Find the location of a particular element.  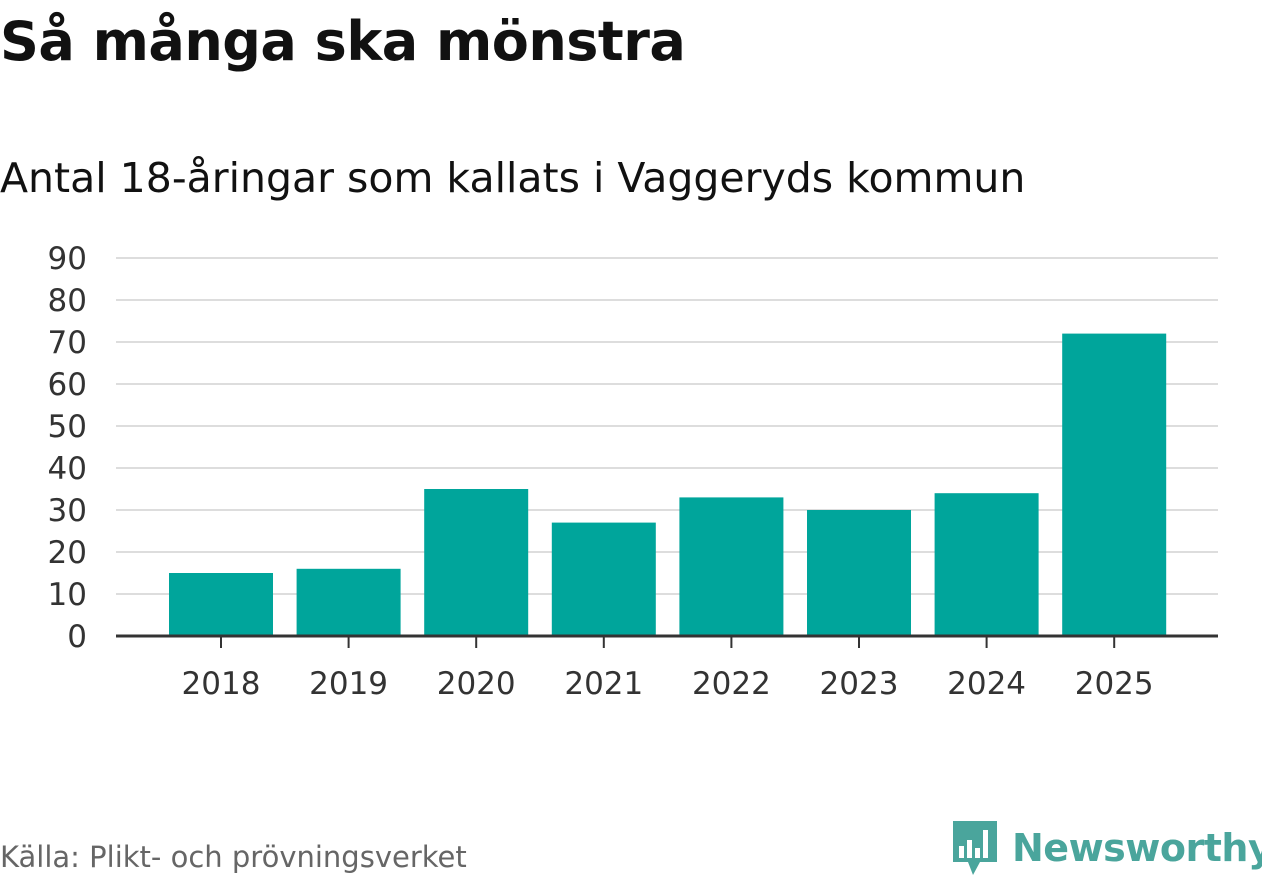

y-tick-label: 10 is located at coordinates (67, 595).